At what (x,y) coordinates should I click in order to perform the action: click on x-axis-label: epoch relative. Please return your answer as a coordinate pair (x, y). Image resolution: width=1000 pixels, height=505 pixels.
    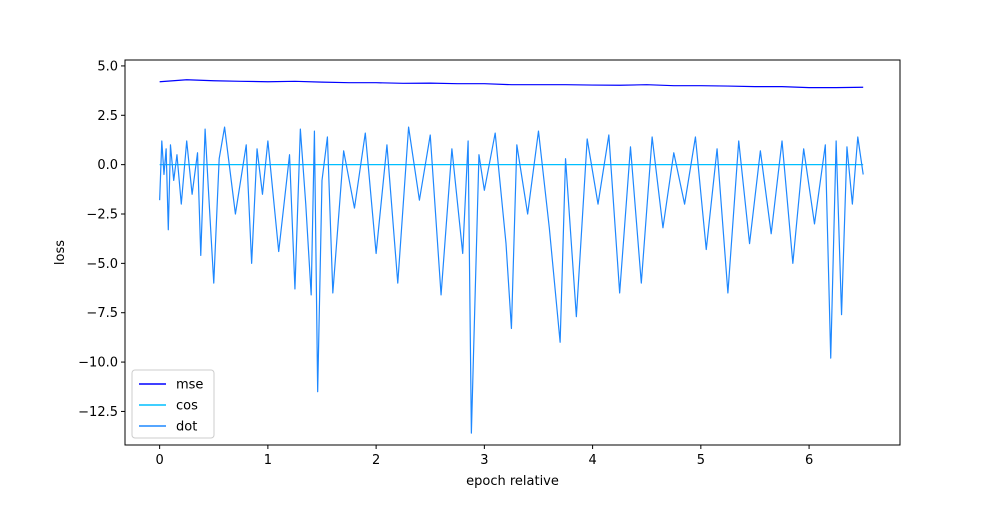
    Looking at the image, I should click on (512, 481).